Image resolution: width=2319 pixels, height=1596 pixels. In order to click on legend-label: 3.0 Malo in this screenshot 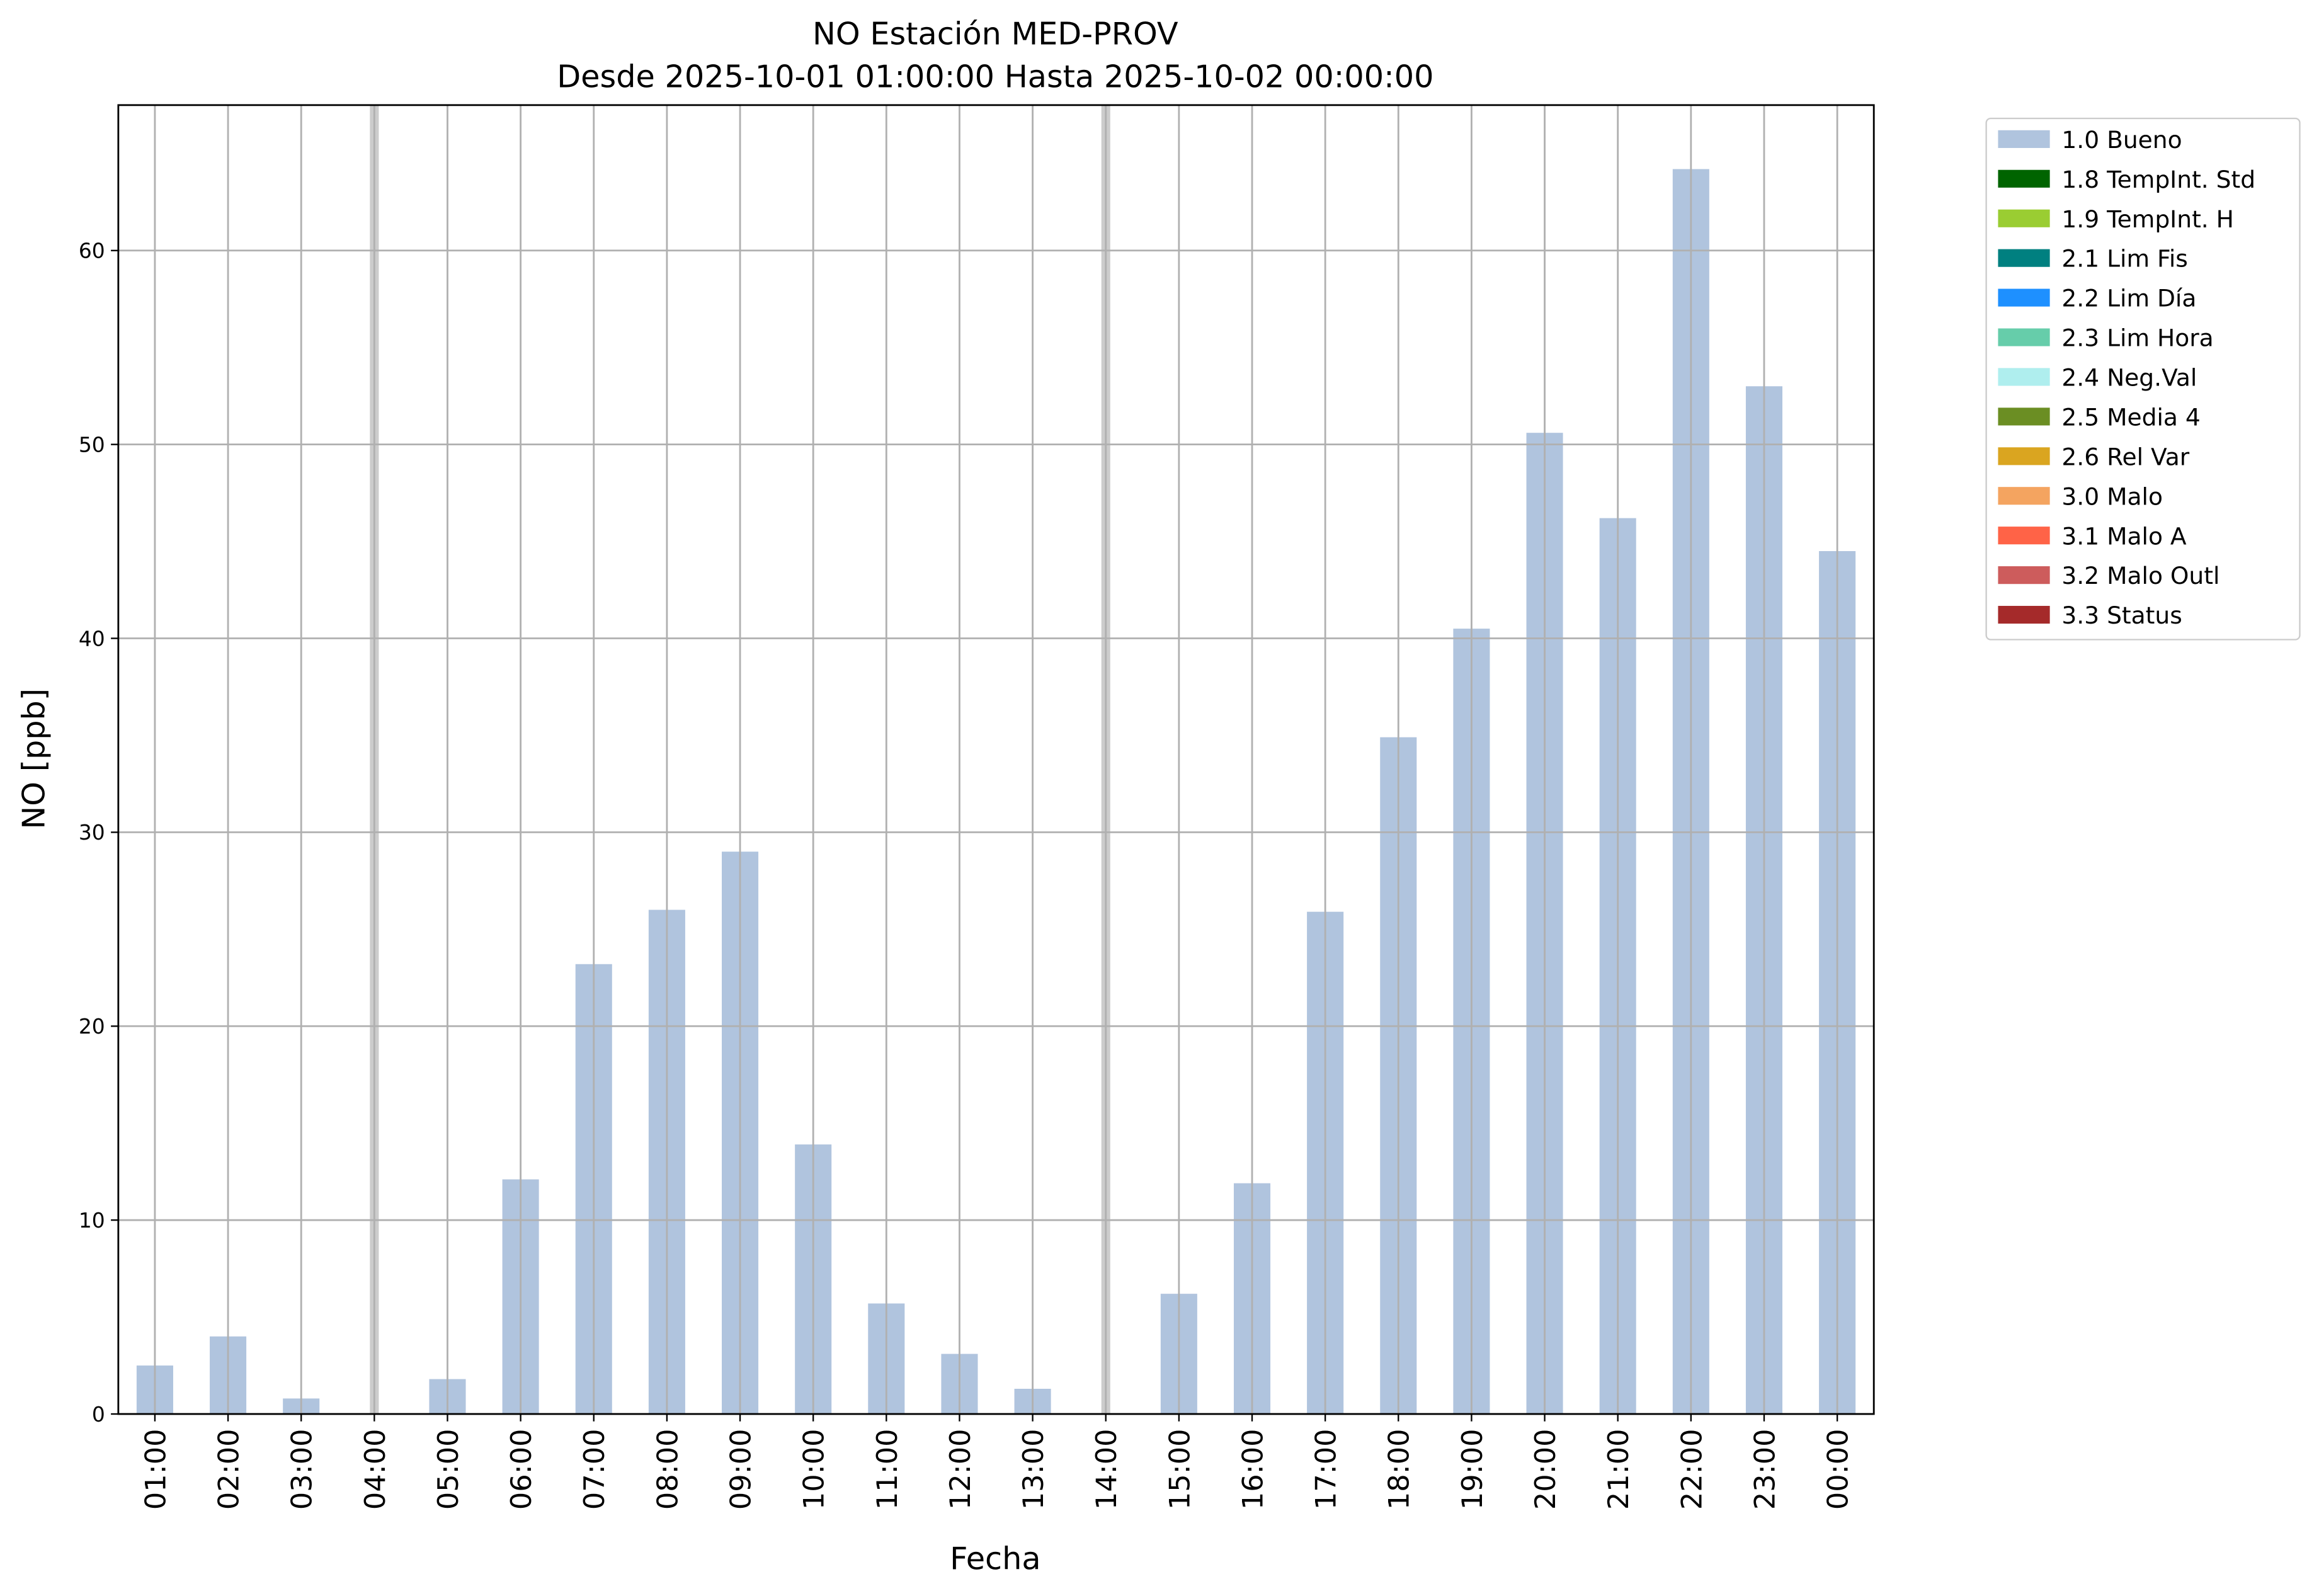, I will do `click(2112, 496)`.